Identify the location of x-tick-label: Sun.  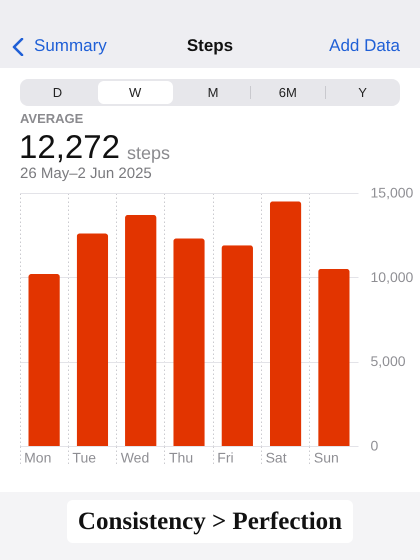
(326, 458).